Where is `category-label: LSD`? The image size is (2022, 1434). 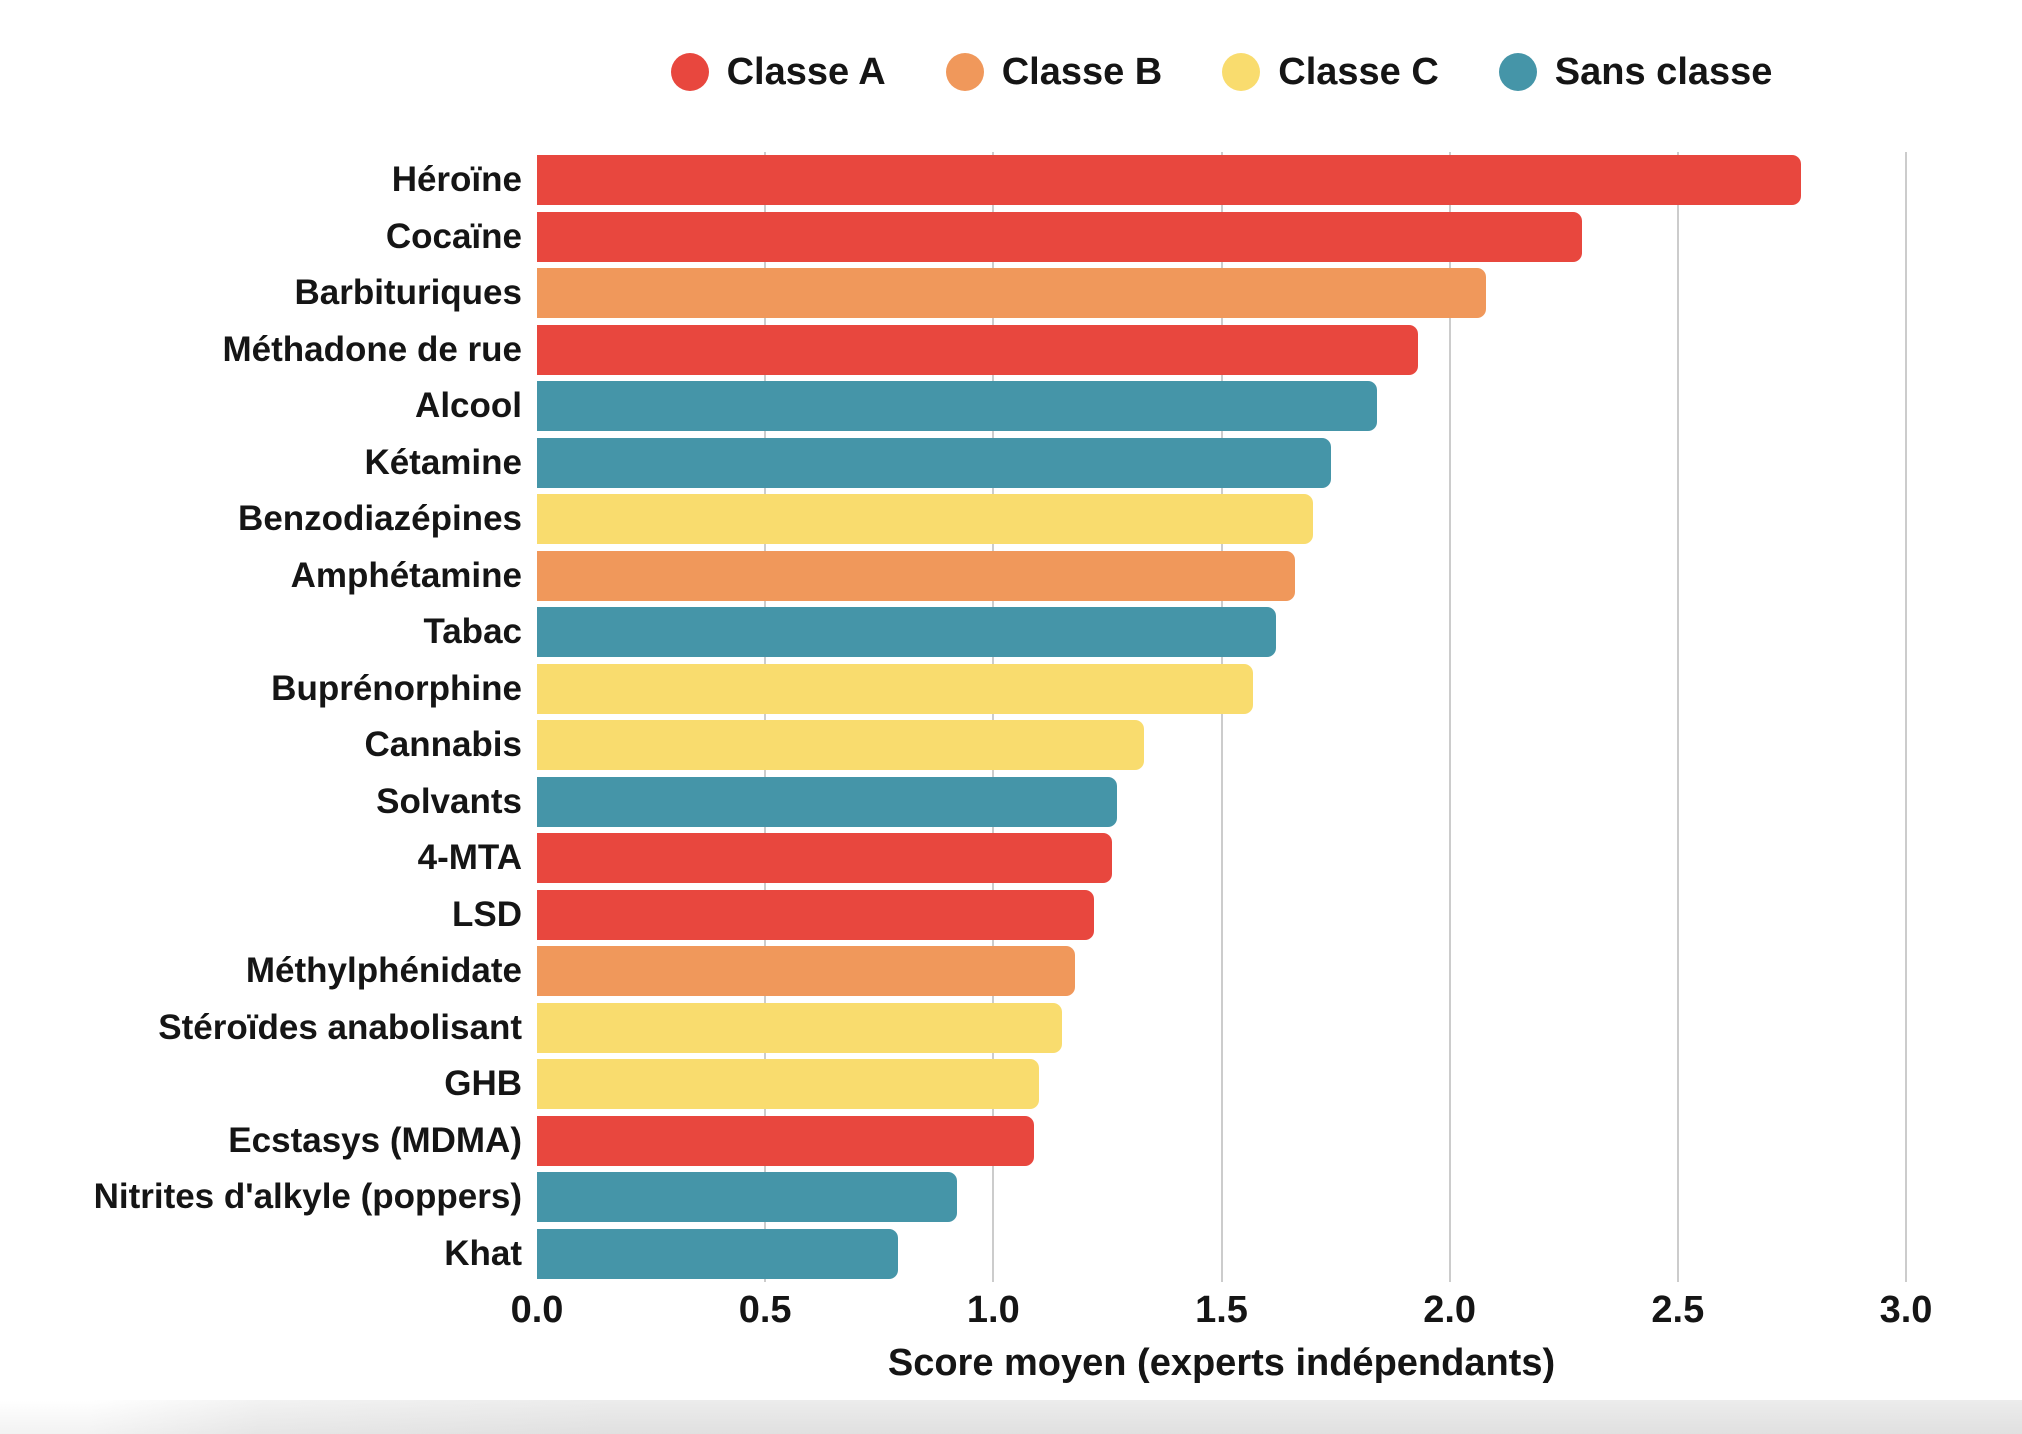 category-label: LSD is located at coordinates (487, 914).